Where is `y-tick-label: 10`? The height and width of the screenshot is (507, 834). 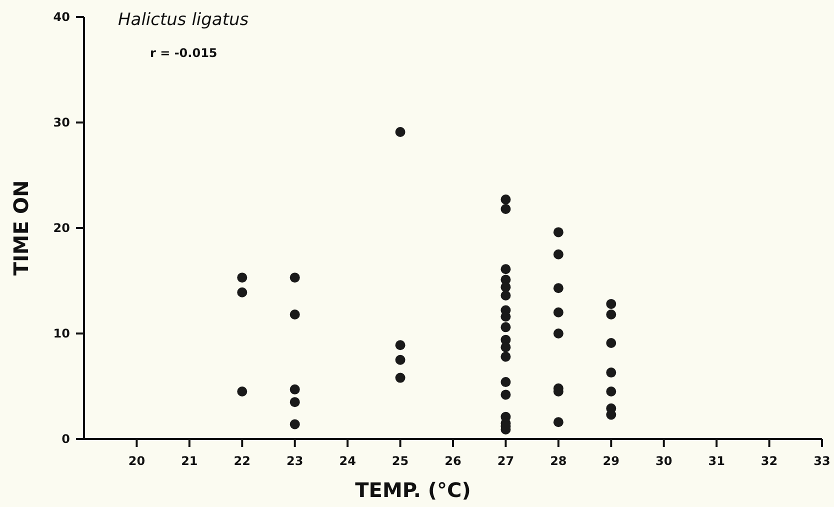
y-tick-label: 10 is located at coordinates (61, 333).